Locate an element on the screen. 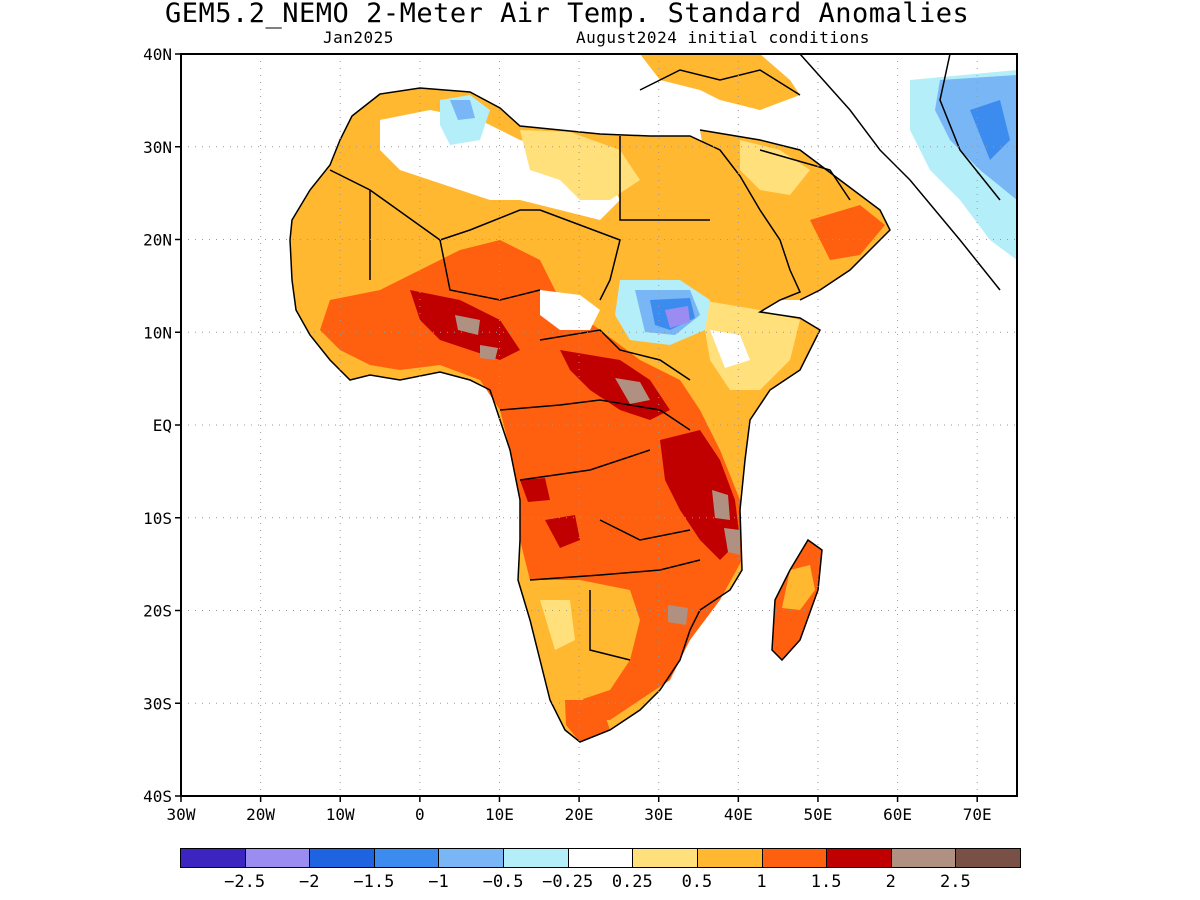  lat-label: 10S is located at coordinates (157, 518).